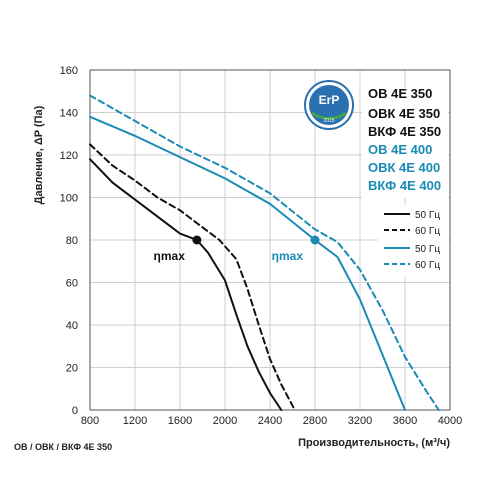 The width and height of the screenshot is (500, 500). I want to click on model-400-vkf: ВКФ 4Е 400, so click(404, 185).